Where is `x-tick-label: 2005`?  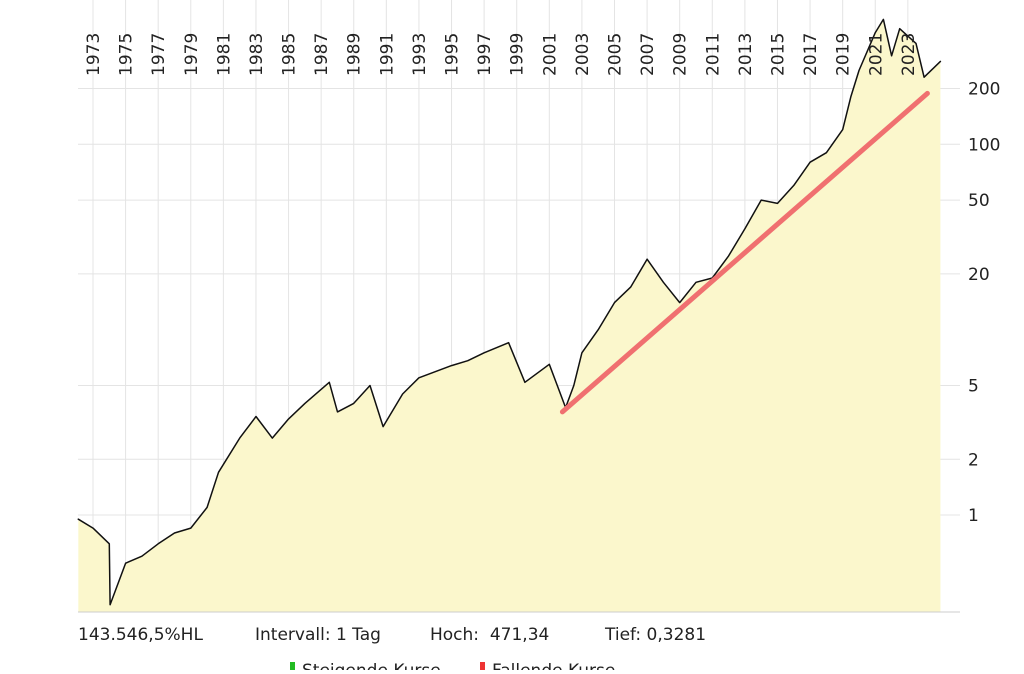
x-tick-label: 2005 is located at coordinates (616, 54).